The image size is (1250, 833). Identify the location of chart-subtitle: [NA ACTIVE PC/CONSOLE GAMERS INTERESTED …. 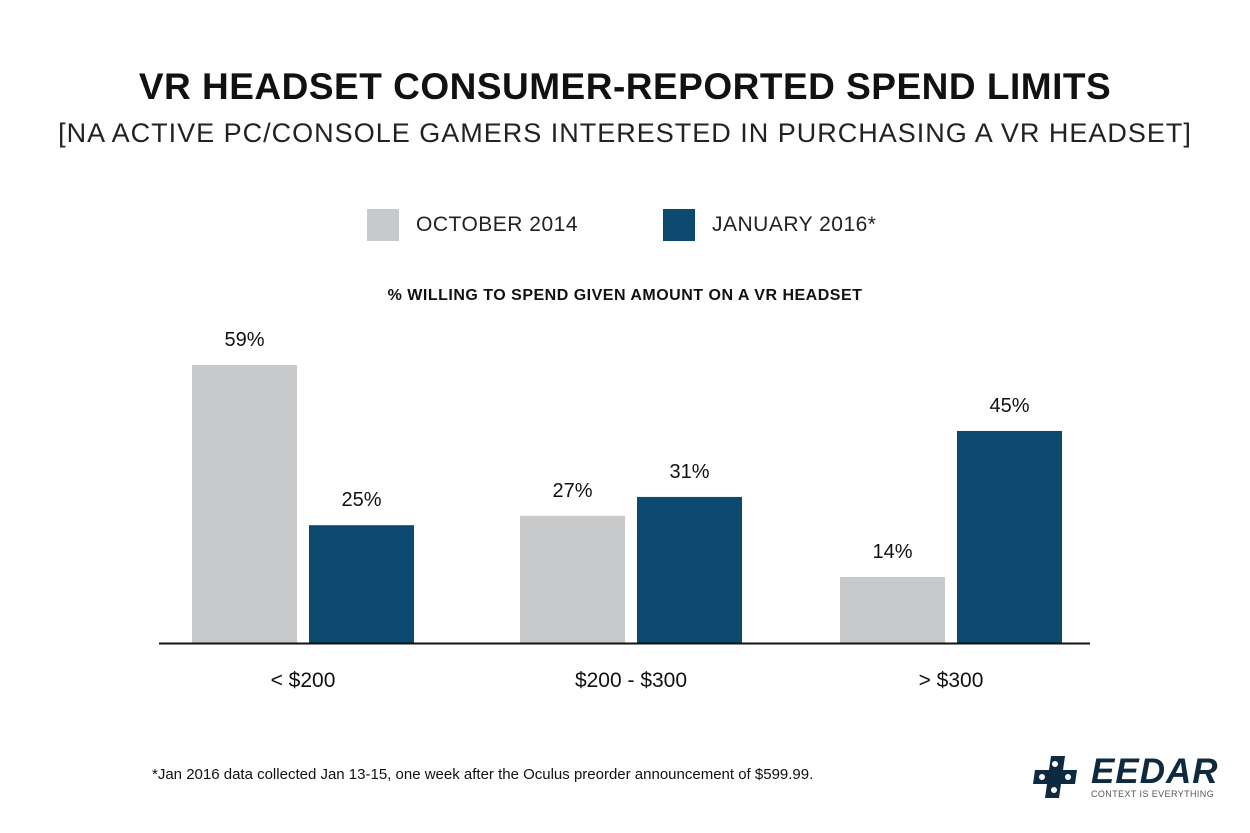
(625, 133).